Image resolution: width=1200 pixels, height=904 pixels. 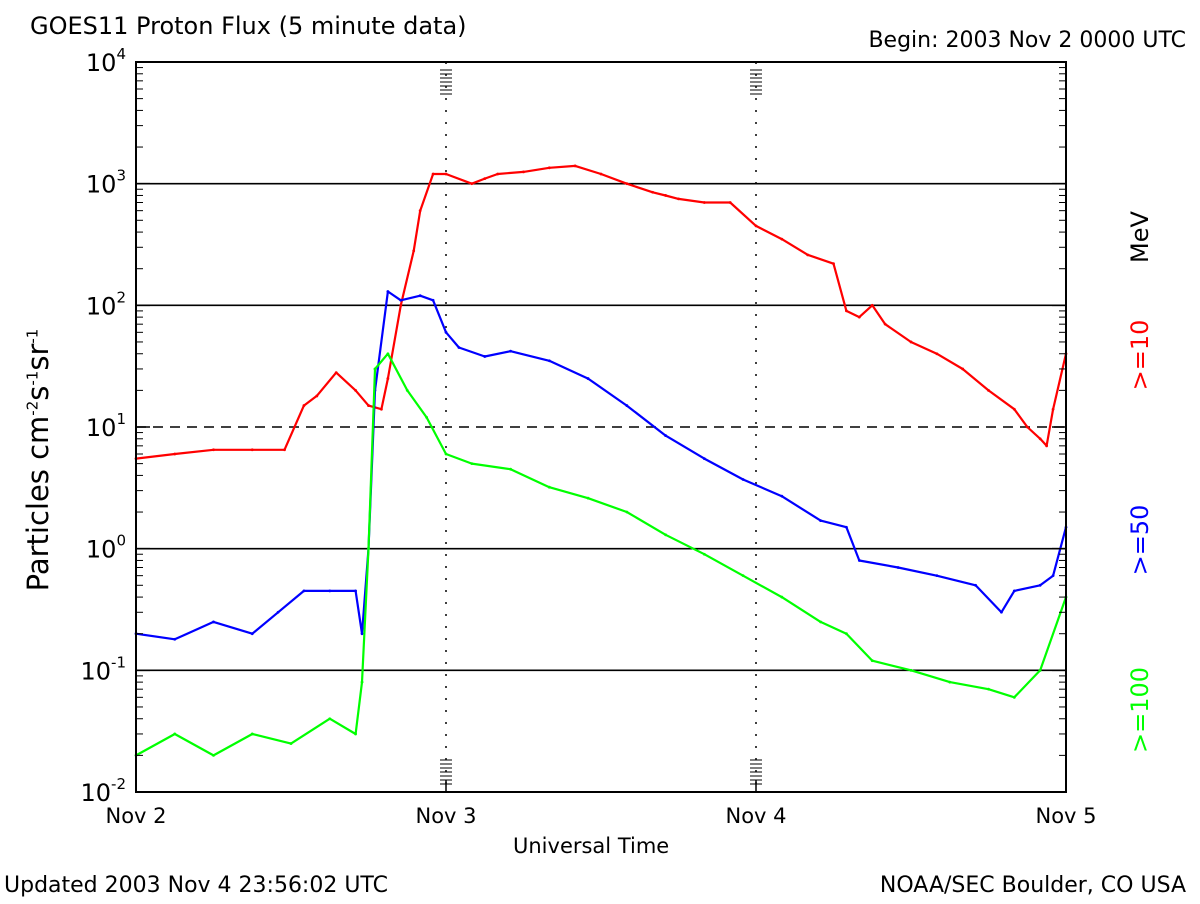 What do you see at coordinates (1140, 237) in the screenshot?
I see `legend-unit: MeV` at bounding box center [1140, 237].